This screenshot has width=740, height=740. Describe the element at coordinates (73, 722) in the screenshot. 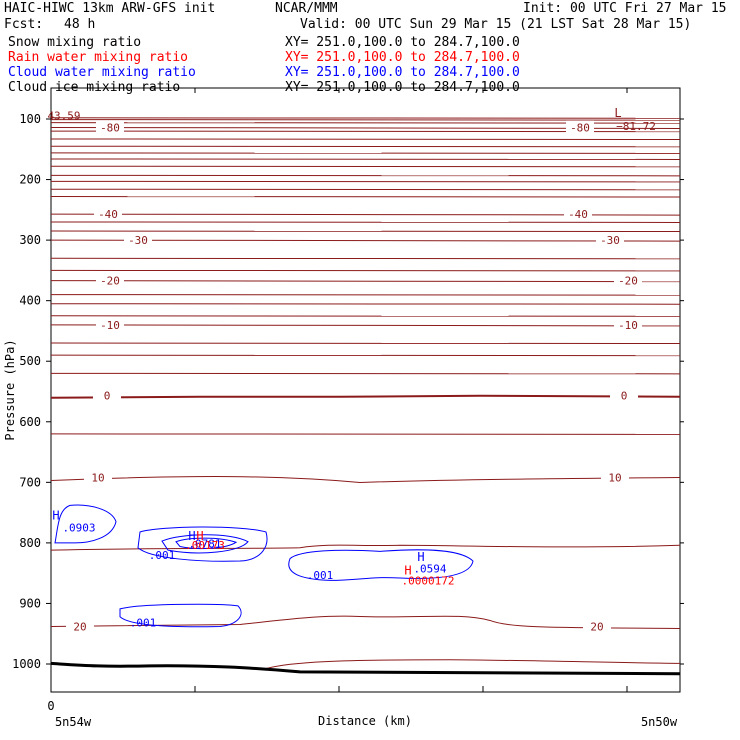

I see `x-endpoint-left: 5n54w` at that location.